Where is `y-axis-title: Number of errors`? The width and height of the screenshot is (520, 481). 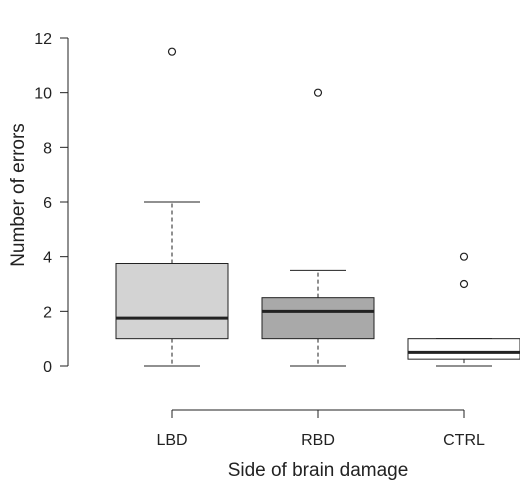
y-axis-title: Number of errors is located at coordinates (18, 195).